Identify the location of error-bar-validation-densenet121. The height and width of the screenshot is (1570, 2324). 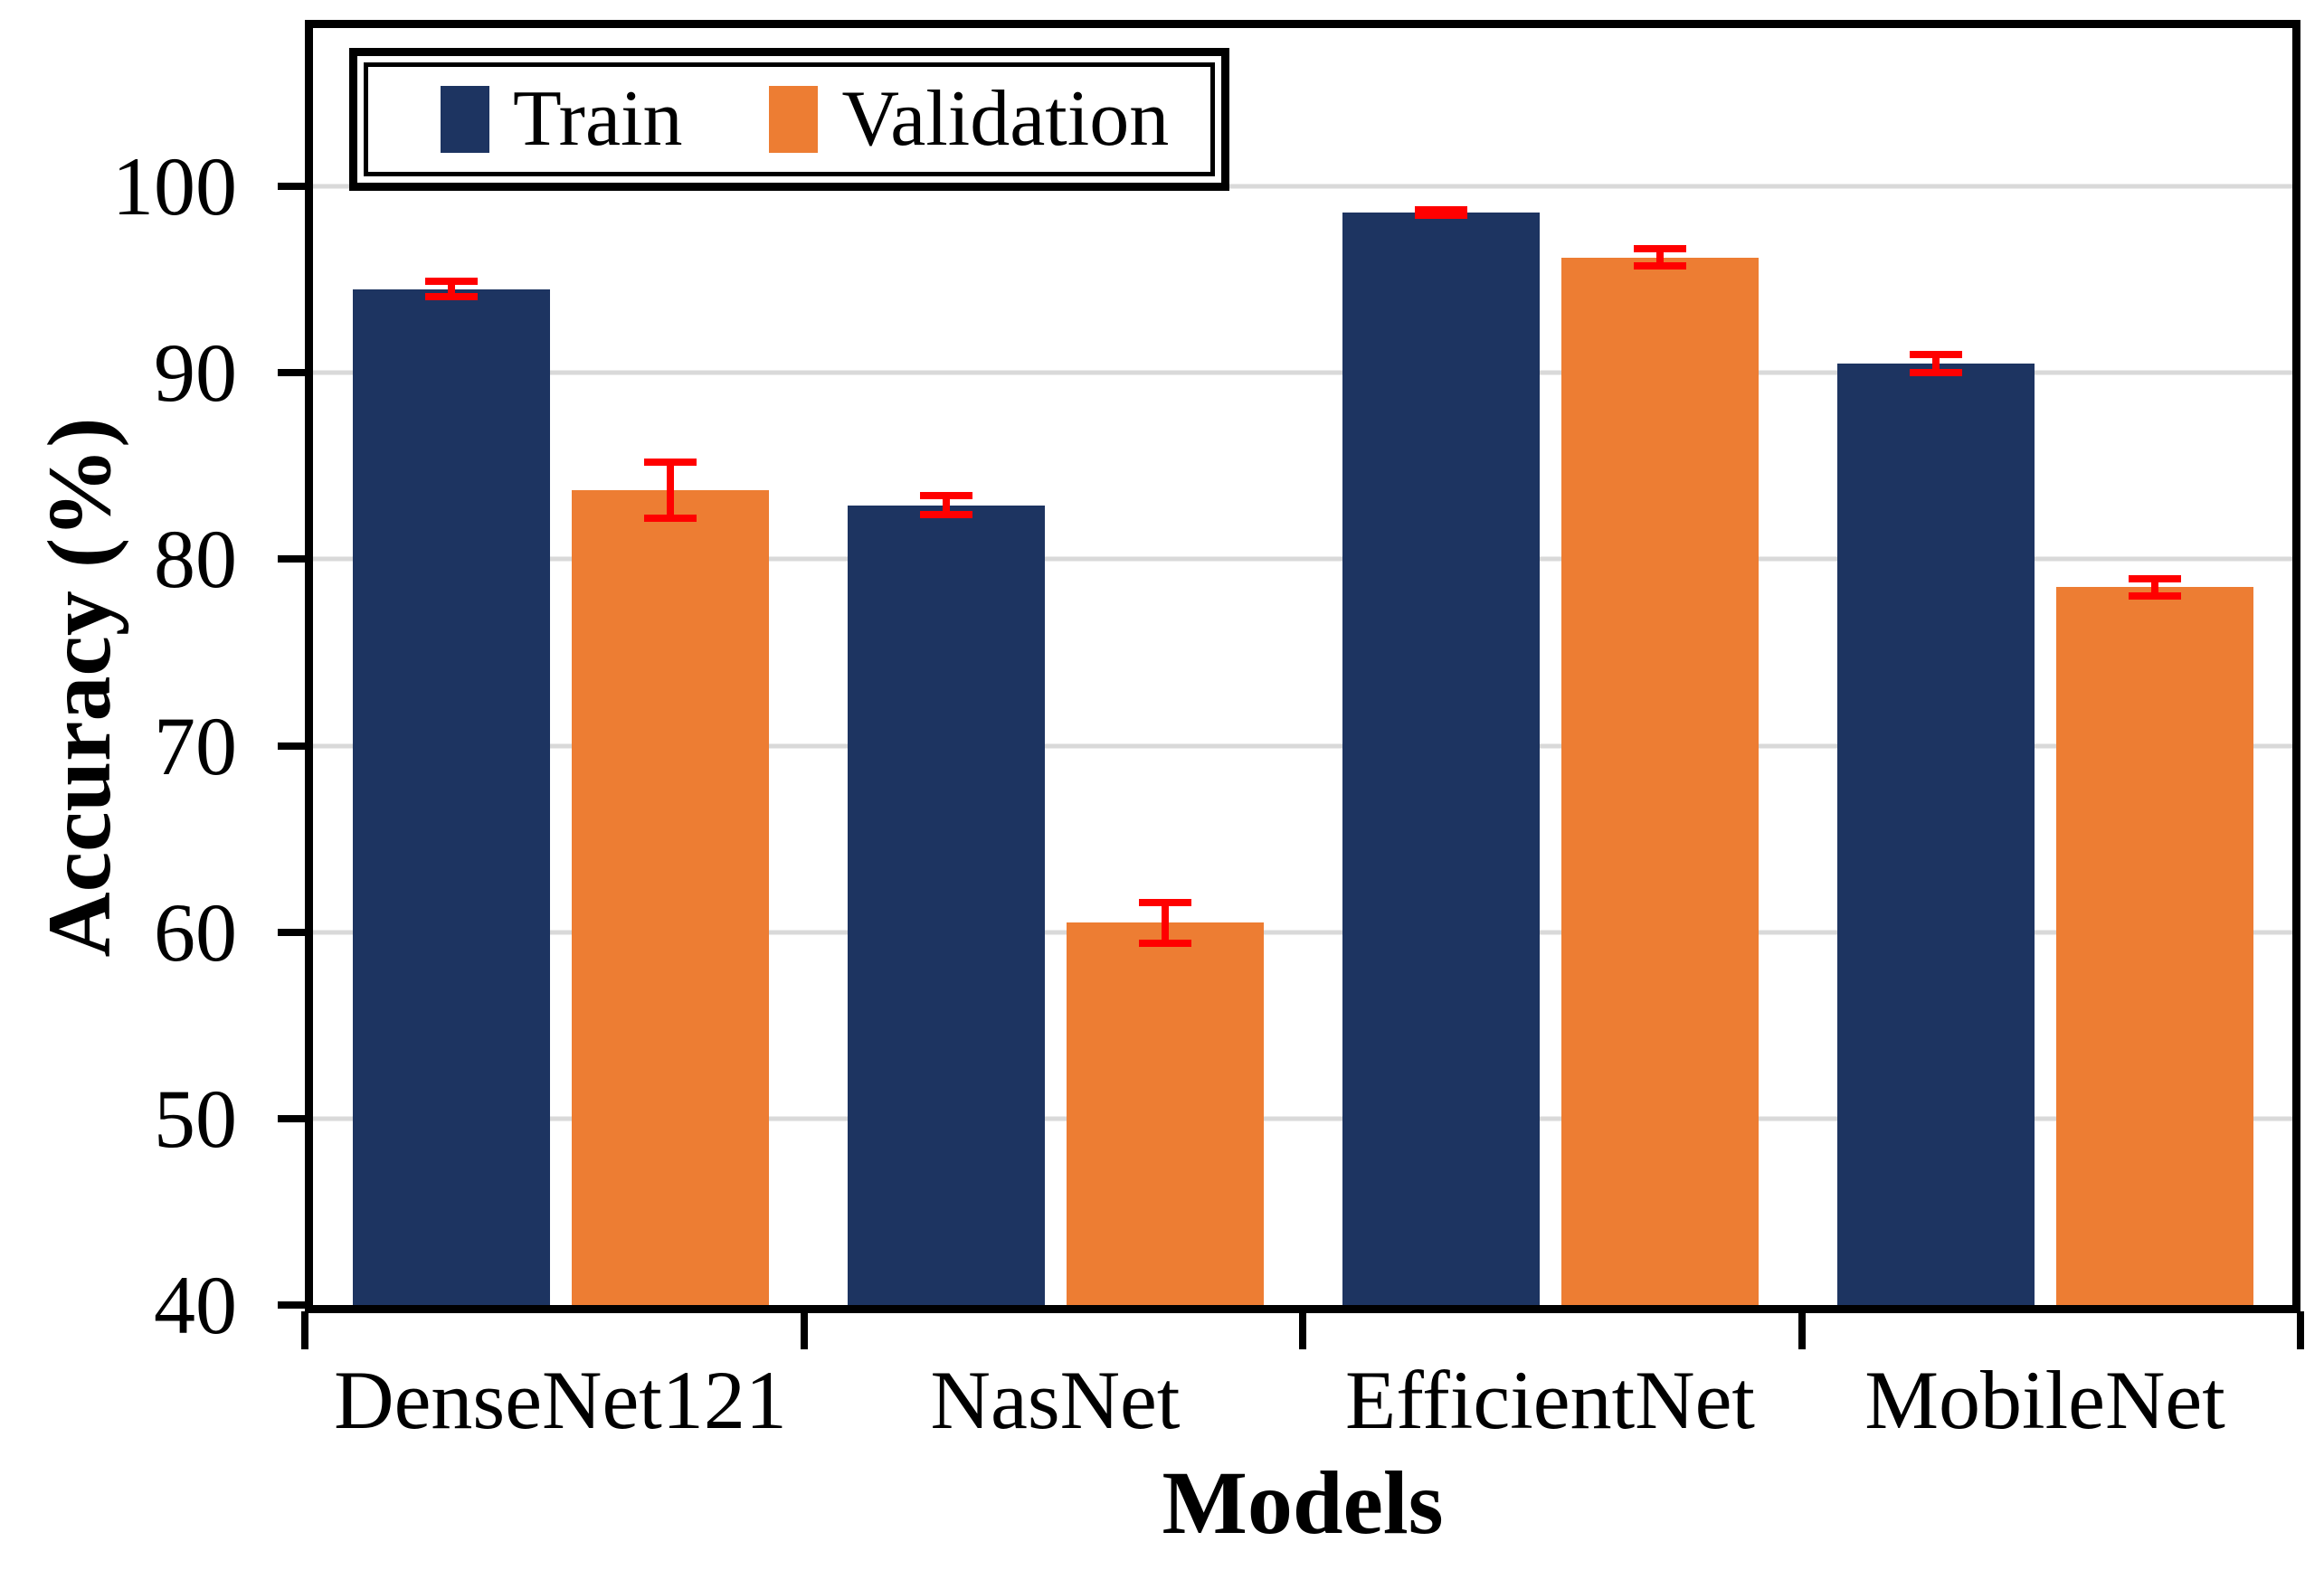
(670, 490).